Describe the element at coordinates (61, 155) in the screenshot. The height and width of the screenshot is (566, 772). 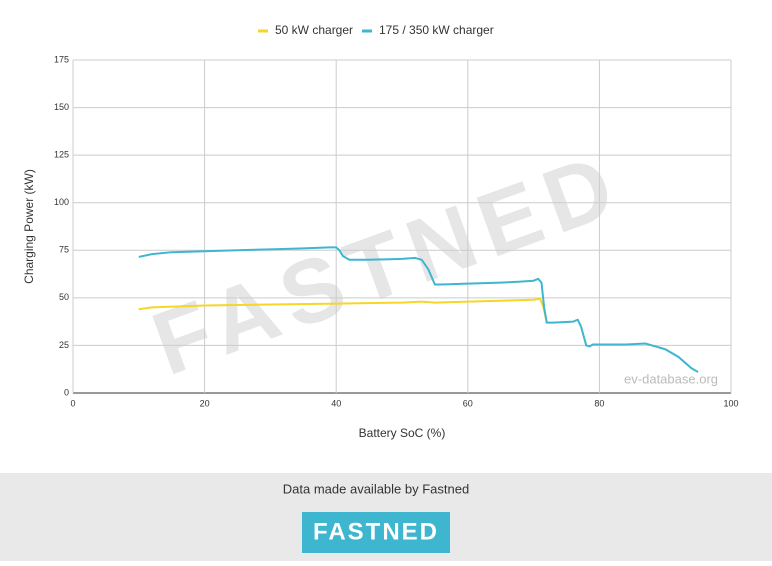
I see `y-tick-label: 125` at that location.